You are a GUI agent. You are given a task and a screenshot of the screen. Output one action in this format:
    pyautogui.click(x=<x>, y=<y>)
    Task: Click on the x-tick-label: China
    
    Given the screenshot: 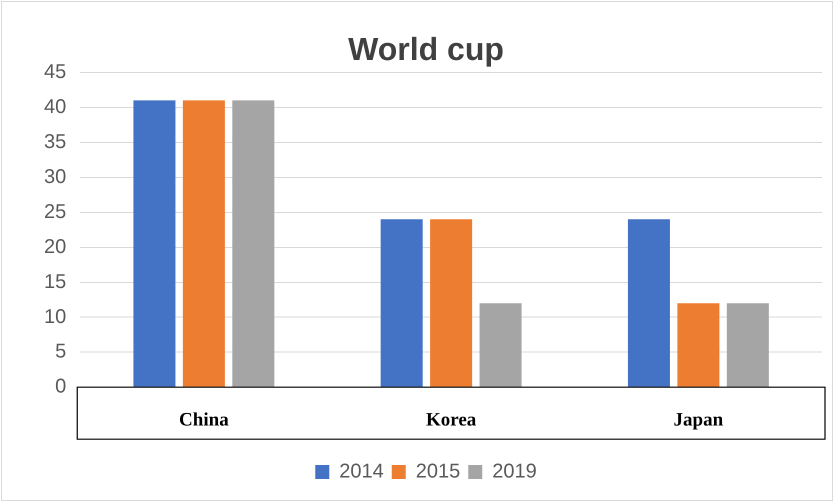 What is the action you would take?
    pyautogui.click(x=204, y=420)
    